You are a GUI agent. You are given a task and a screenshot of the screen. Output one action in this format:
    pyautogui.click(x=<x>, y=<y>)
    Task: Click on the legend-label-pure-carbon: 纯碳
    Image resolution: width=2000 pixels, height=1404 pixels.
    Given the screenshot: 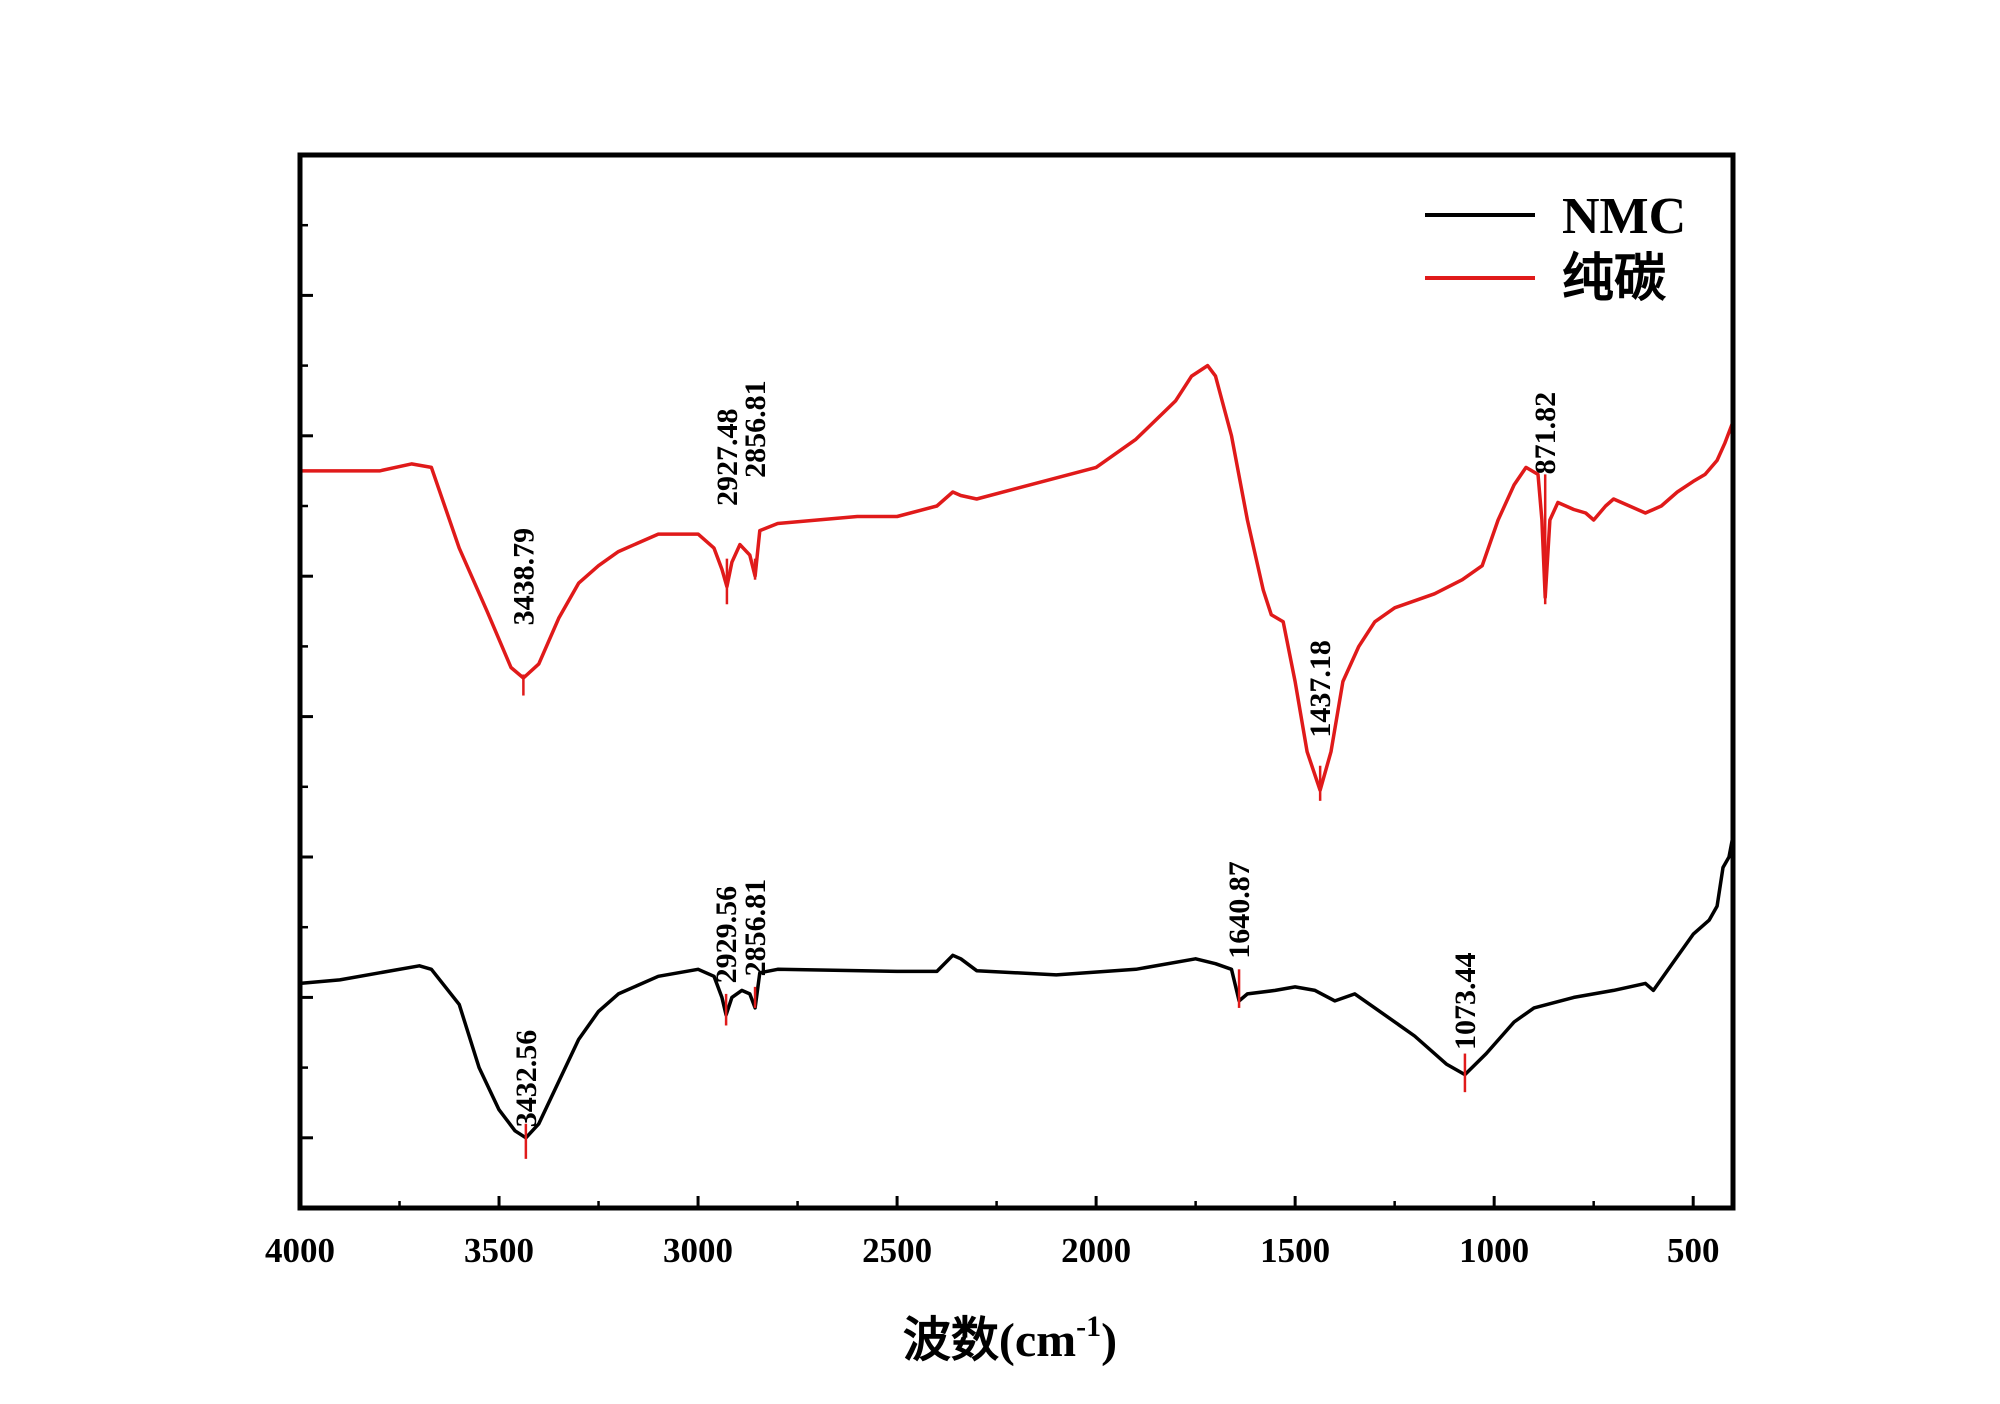 What is the action you would take?
    pyautogui.click(x=1614, y=279)
    